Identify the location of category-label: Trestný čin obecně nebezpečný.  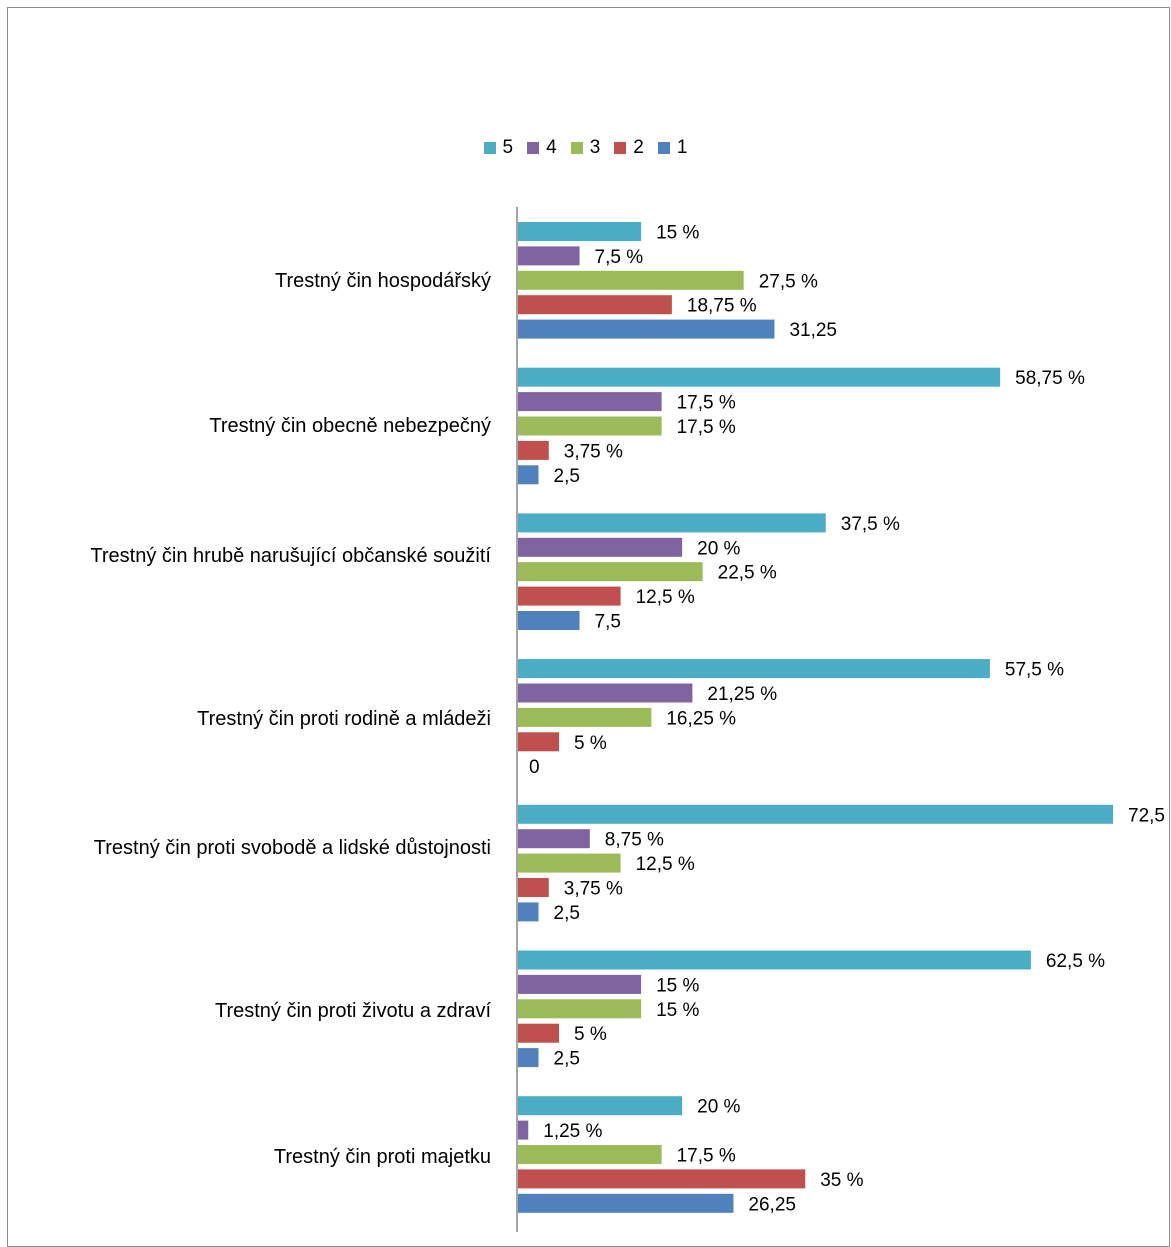
(350, 426).